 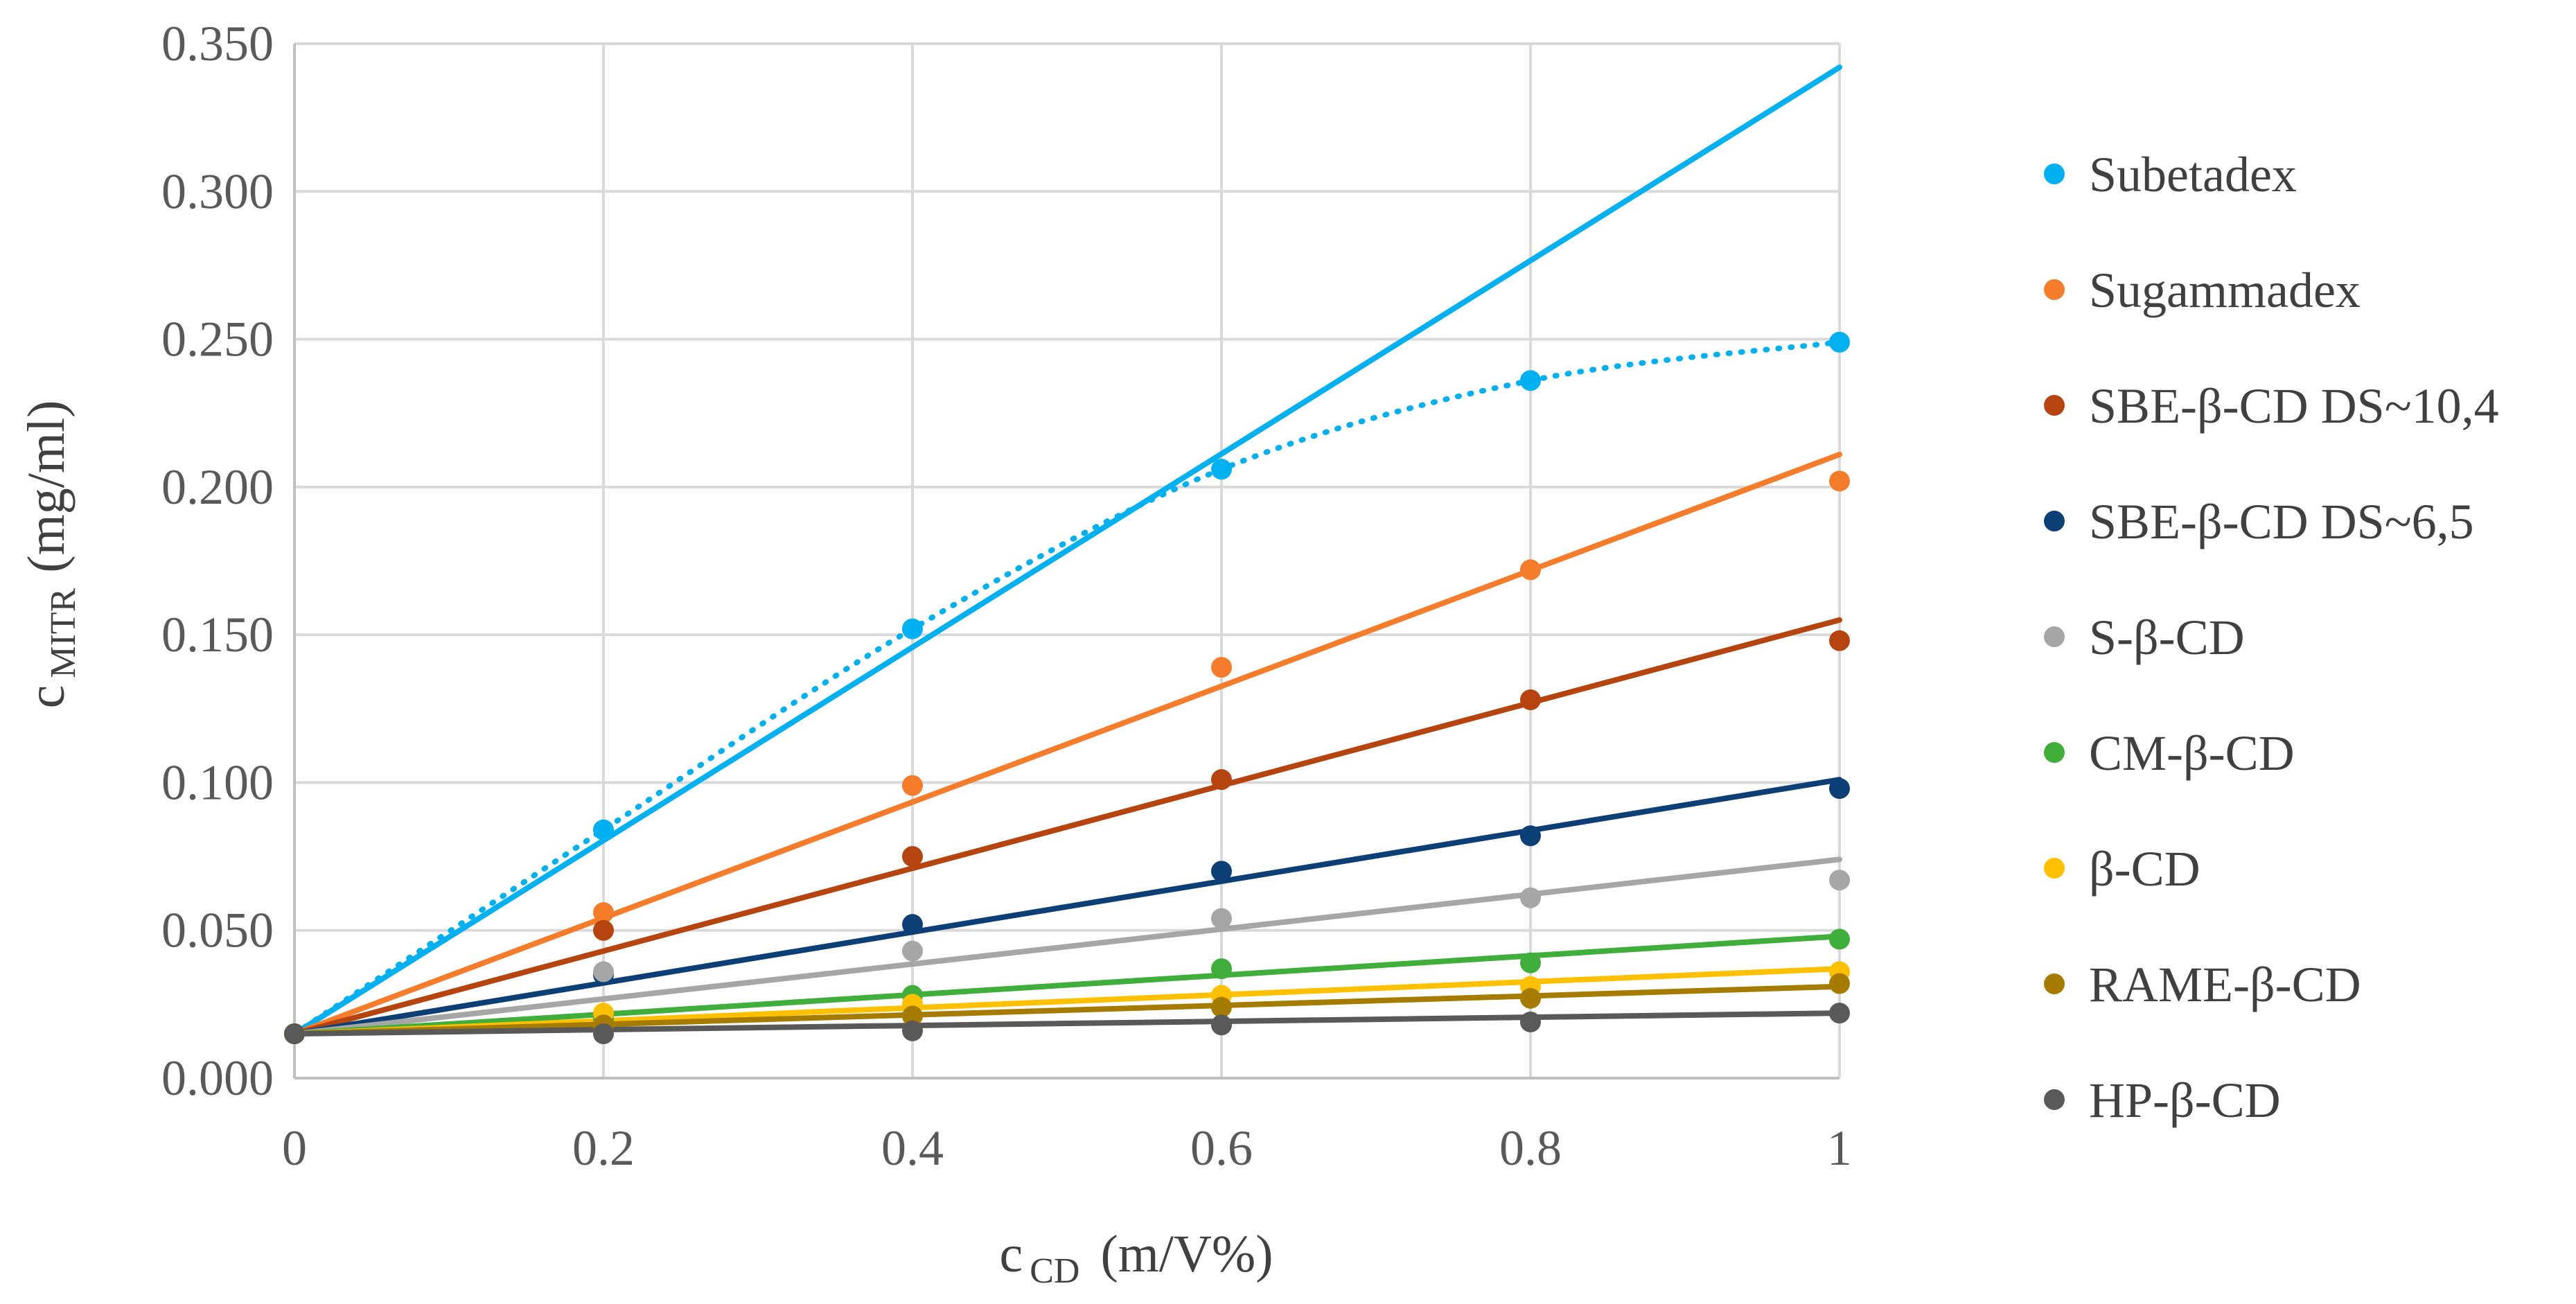 I want to click on legend-entry: Subetadex, so click(x=2170, y=174).